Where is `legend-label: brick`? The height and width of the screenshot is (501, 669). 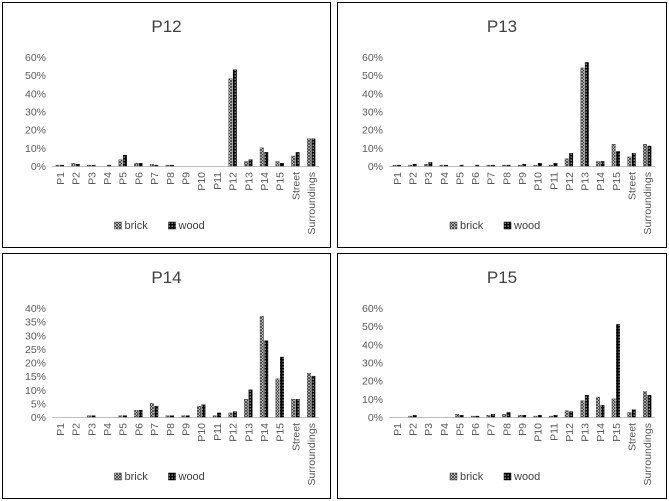
legend-label: brick is located at coordinates (472, 226).